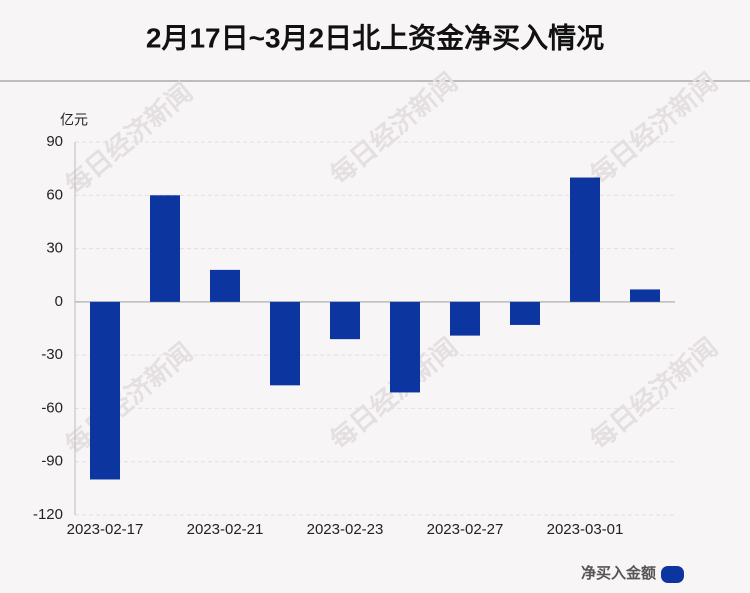 Image resolution: width=750 pixels, height=593 pixels. Describe the element at coordinates (52, 407) in the screenshot. I see `y-tick-label: -60` at that location.